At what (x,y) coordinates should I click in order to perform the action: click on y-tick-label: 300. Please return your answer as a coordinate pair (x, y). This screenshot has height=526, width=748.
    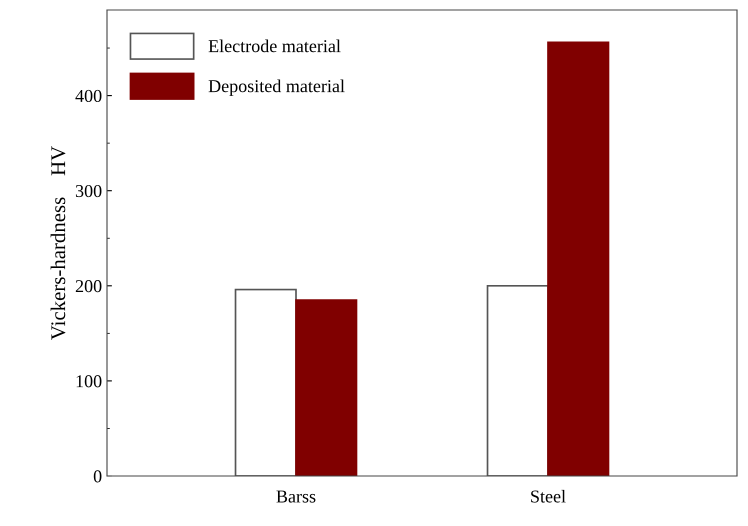
    Looking at the image, I should click on (89, 191).